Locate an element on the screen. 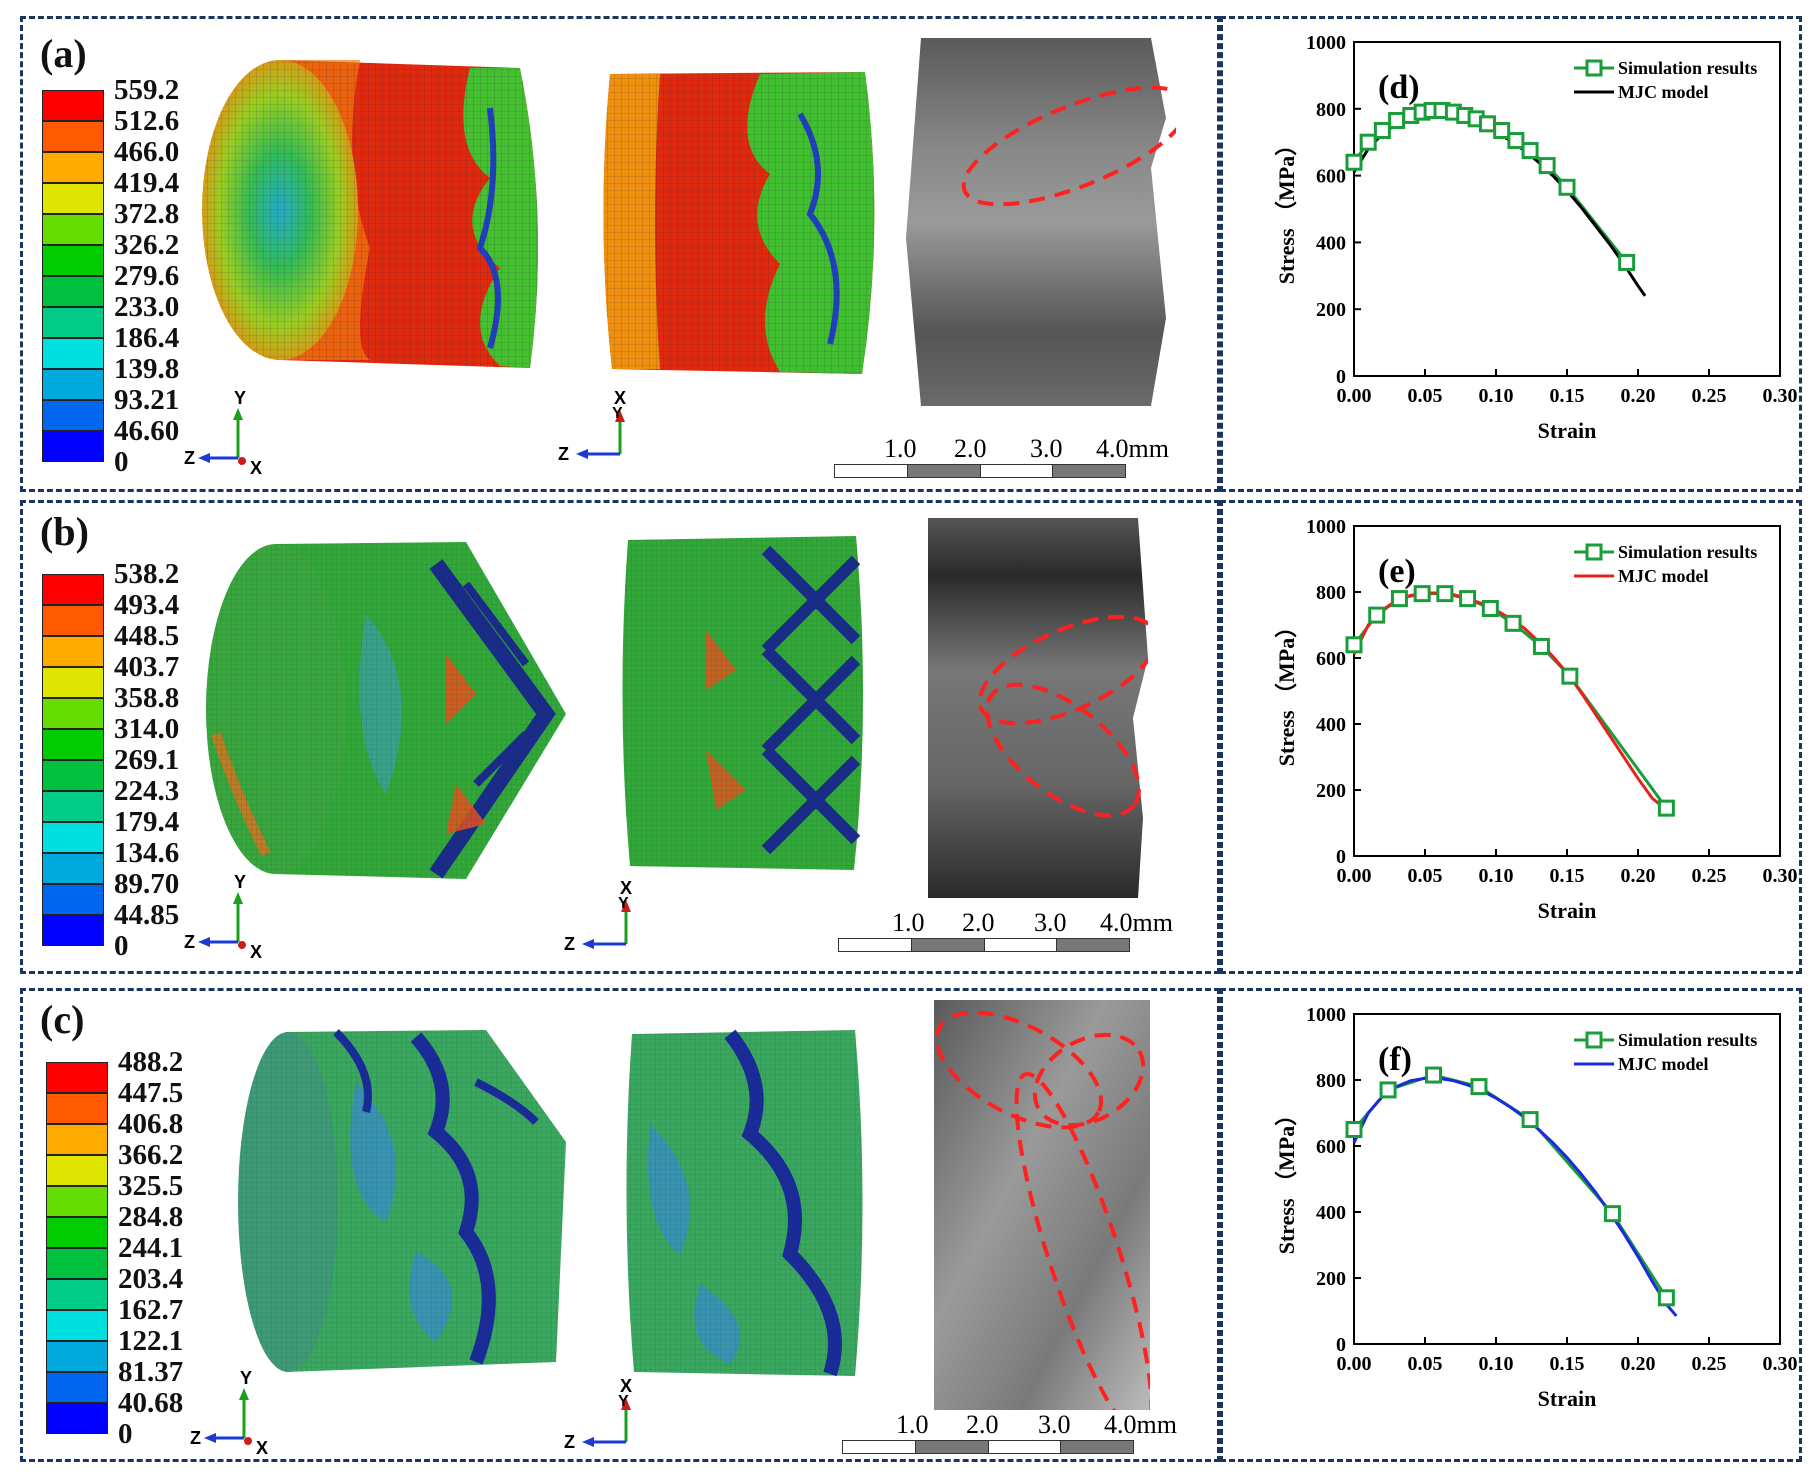  legend-row: 233.0 is located at coordinates (142, 321).